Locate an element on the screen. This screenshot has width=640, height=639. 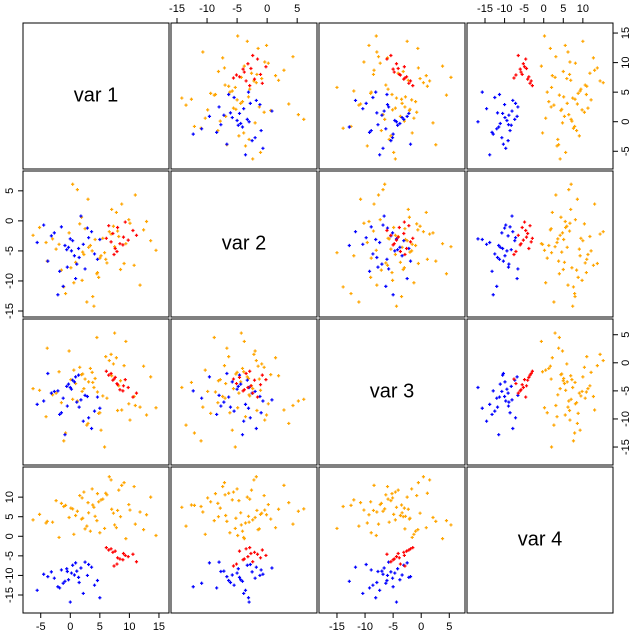
y-tick-label: -5 is located at coordinates (626, 391).